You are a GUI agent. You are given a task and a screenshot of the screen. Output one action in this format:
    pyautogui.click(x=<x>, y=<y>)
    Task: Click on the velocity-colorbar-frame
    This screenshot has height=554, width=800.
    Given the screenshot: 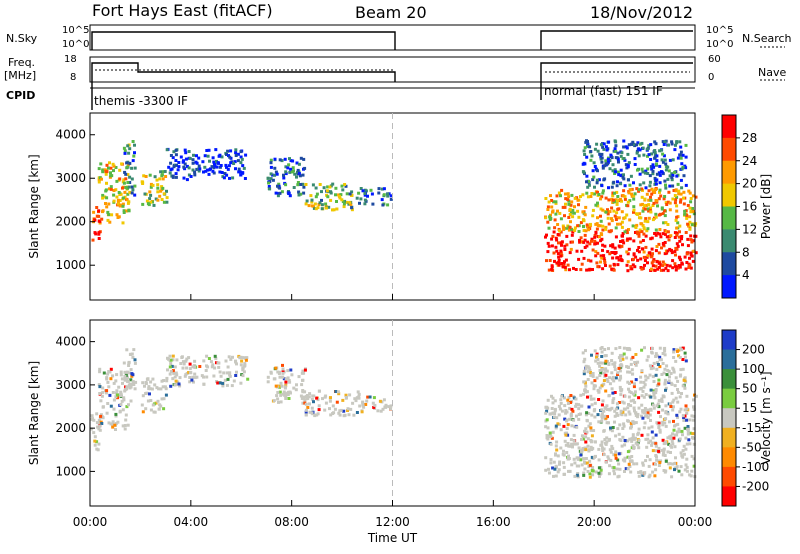 What is the action you would take?
    pyautogui.click(x=729, y=418)
    